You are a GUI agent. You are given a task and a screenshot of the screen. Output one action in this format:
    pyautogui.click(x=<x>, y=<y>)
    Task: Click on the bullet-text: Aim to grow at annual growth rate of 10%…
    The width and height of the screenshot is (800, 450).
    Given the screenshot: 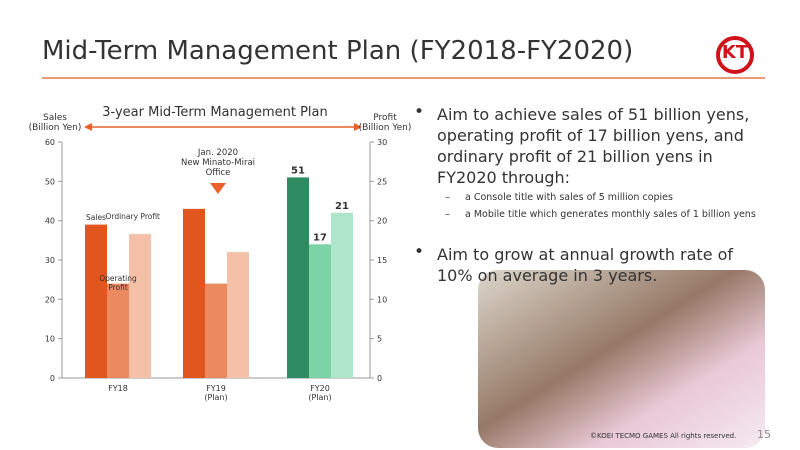 What is the action you would take?
    pyautogui.click(x=585, y=265)
    